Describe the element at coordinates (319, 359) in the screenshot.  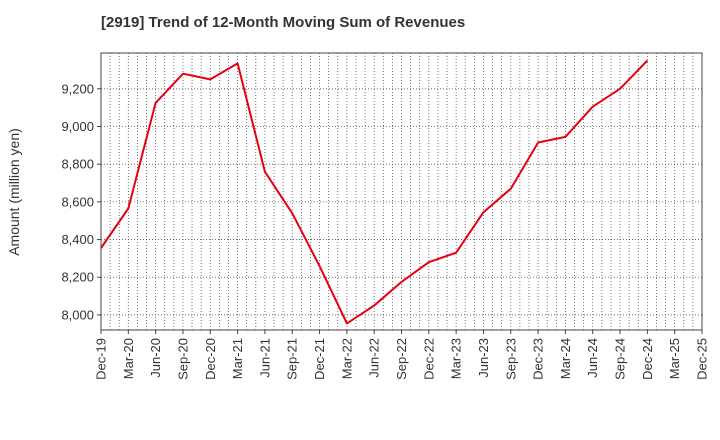
I see `x-tick-label: Dec-21` at that location.